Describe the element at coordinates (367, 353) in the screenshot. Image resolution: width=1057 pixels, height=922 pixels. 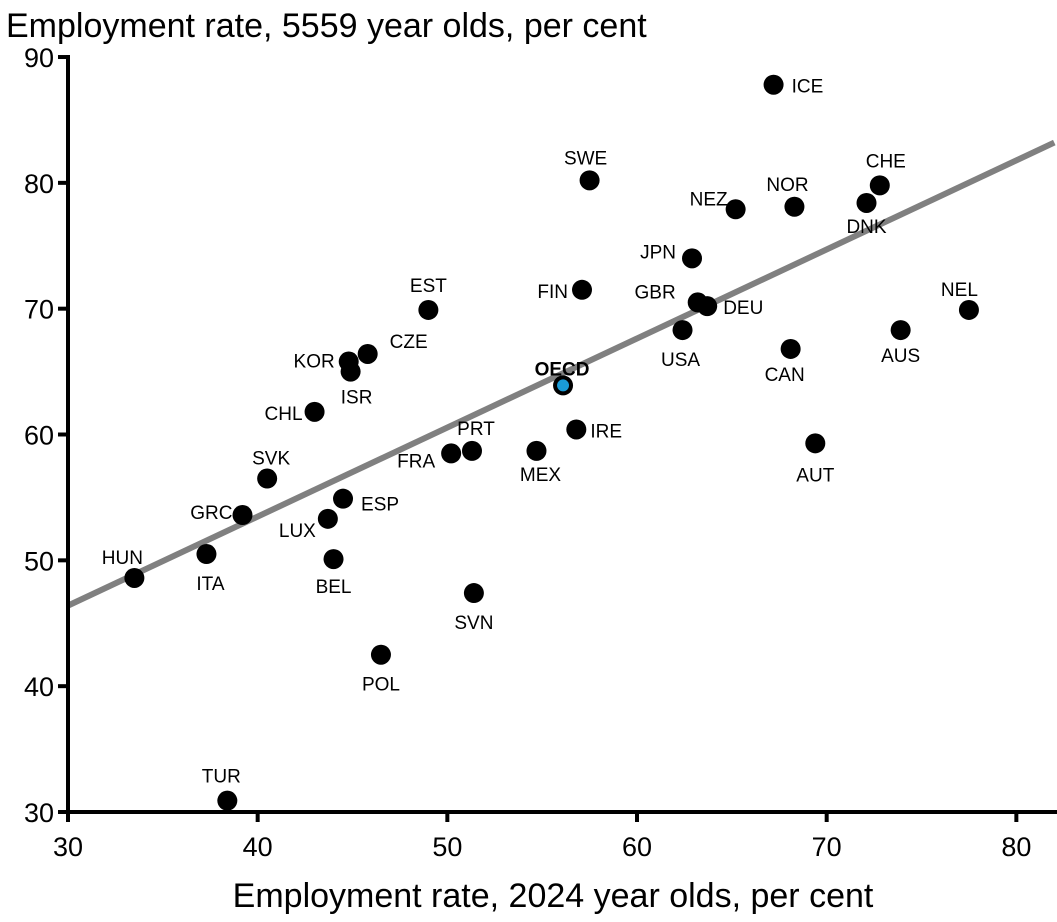
I see `point-cze` at that location.